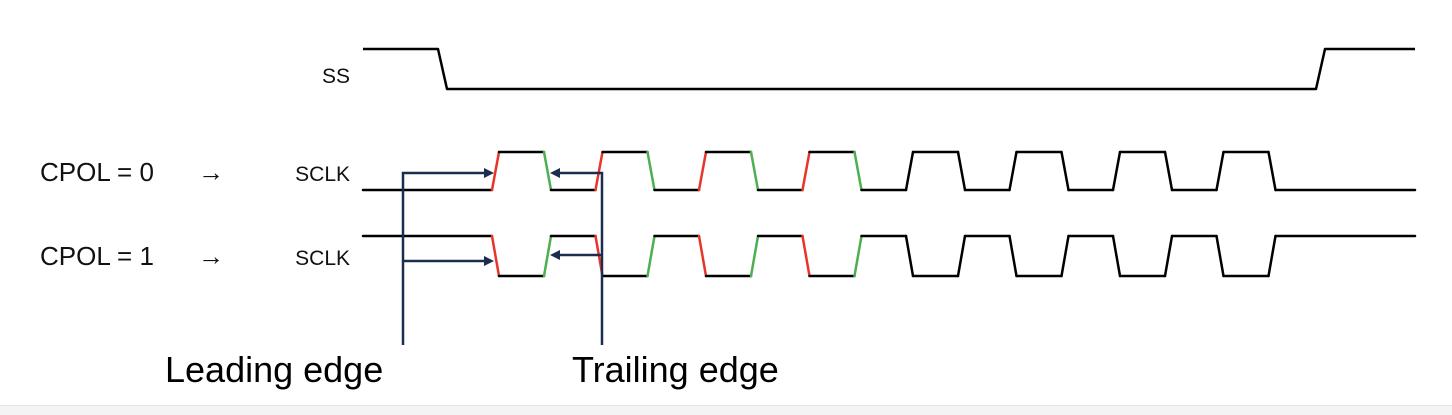  What do you see at coordinates (211, 256) in the screenshot?
I see `cpol1-arrow-icon: →` at bounding box center [211, 256].